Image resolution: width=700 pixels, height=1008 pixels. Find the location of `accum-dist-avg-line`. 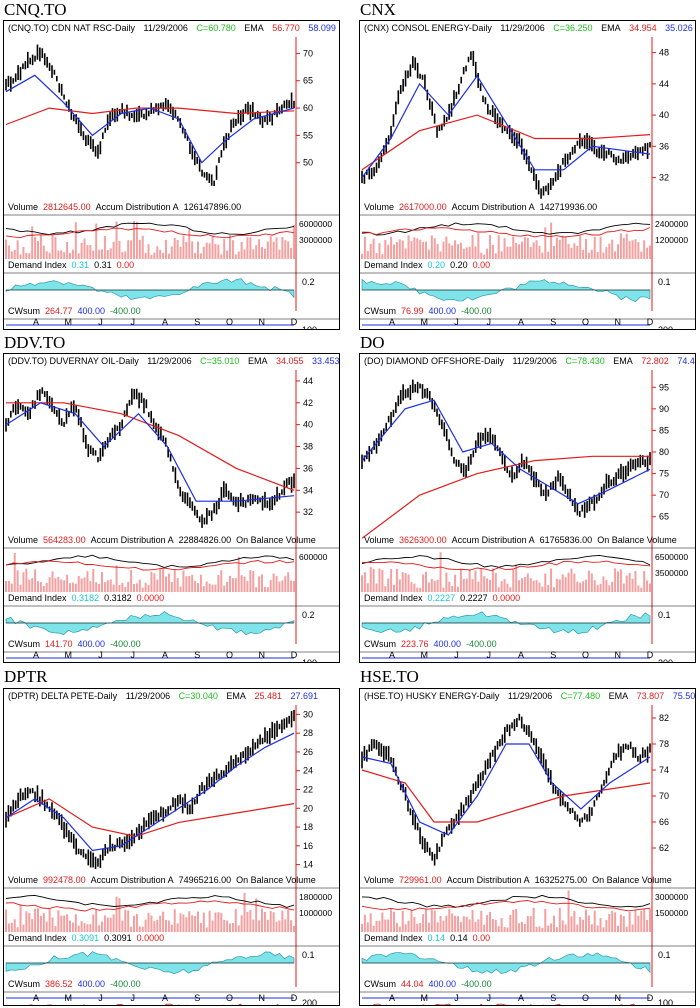

accum-dist-avg-line is located at coordinates (506, 232).